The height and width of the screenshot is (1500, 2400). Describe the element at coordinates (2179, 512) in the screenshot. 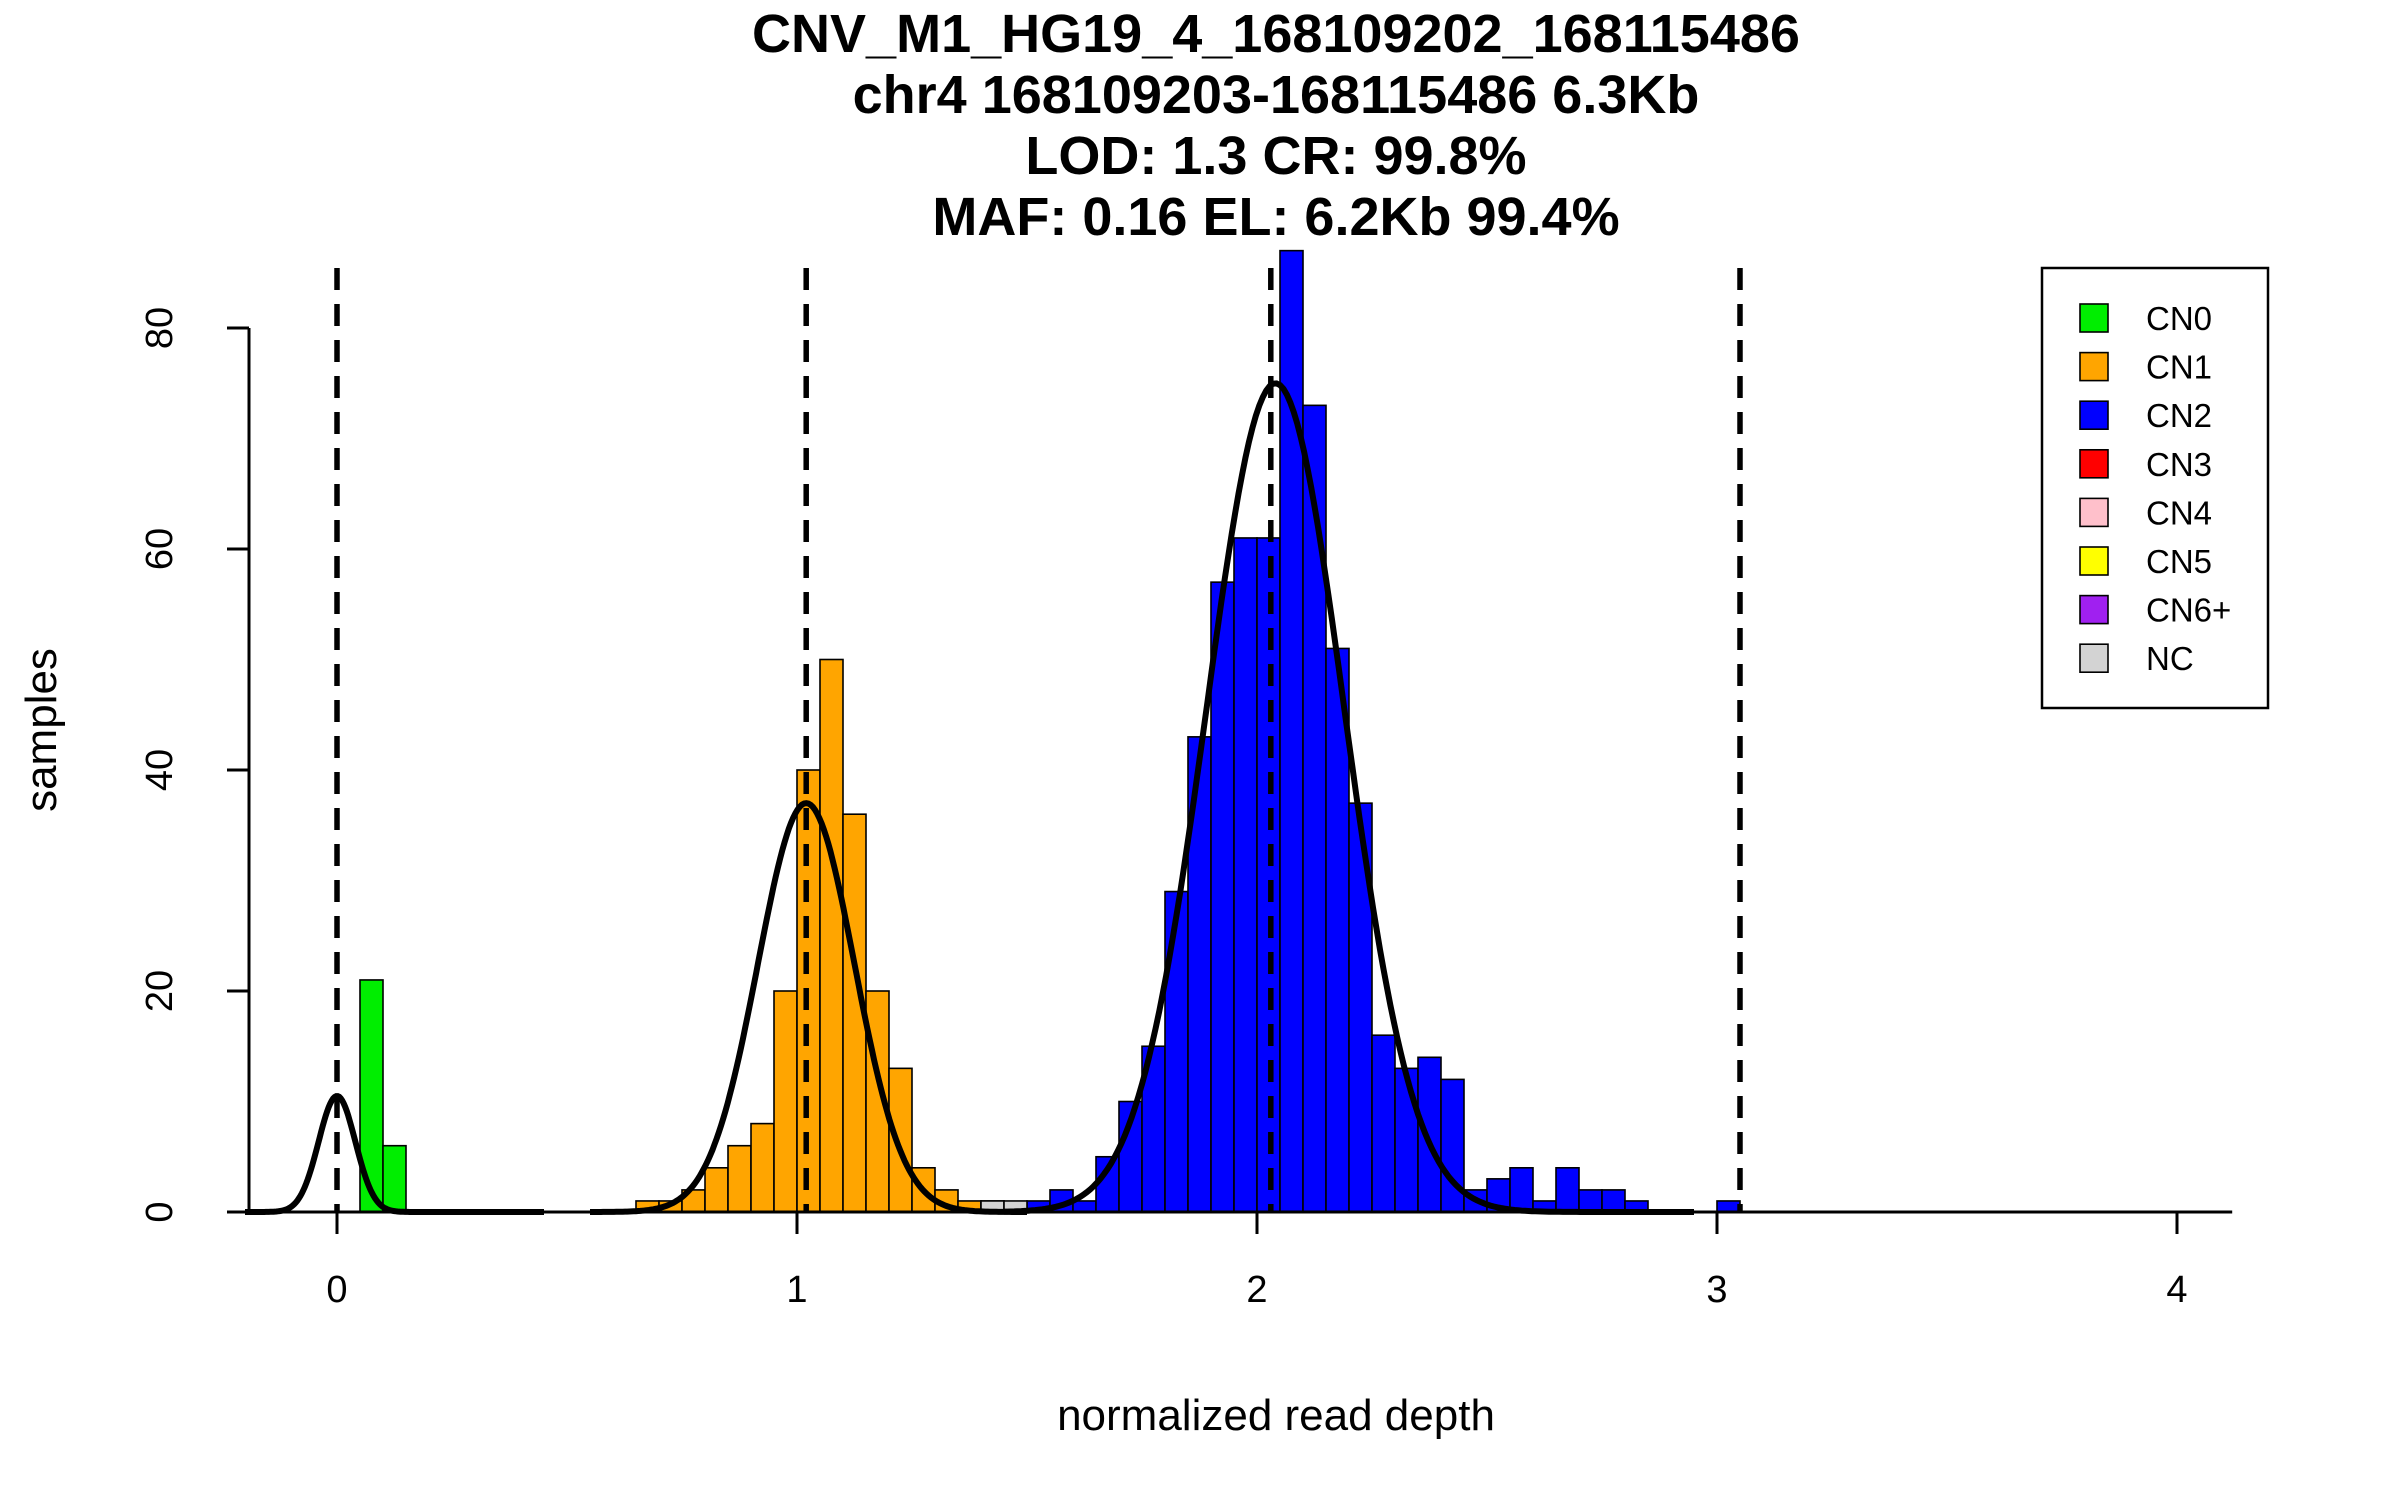

I see `legend-label-cn4: CN4` at that location.